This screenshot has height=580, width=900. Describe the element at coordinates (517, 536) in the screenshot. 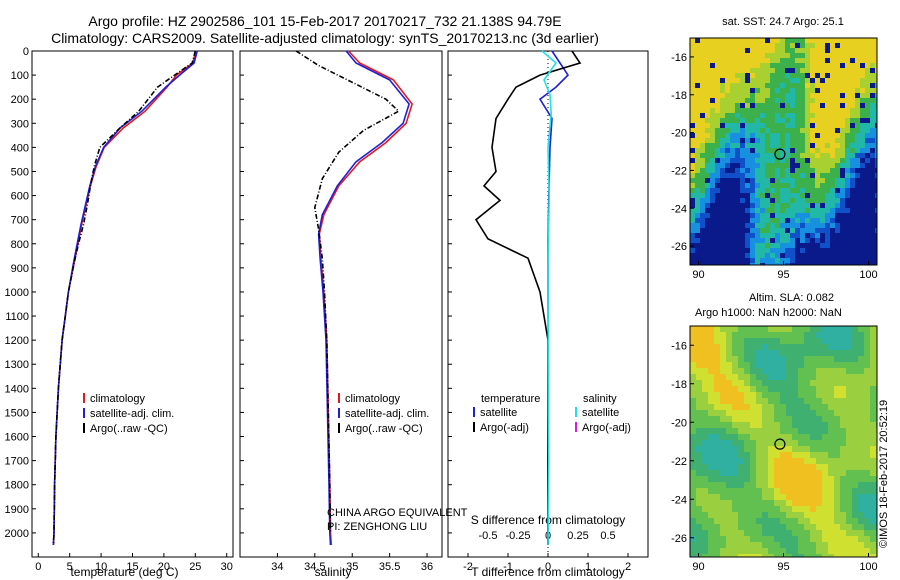

I see `x-tick-label-top: -0.25` at that location.